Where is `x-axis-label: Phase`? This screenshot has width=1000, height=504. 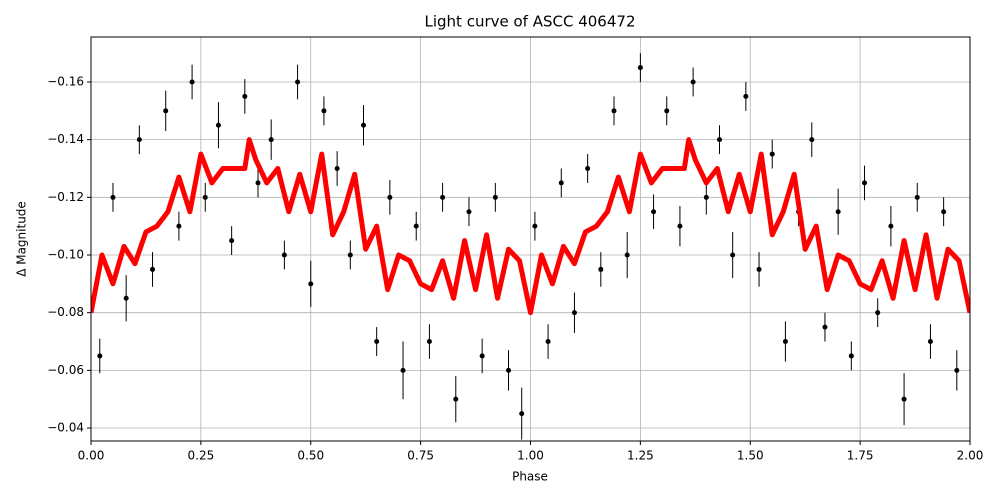
x-axis-label: Phase is located at coordinates (530, 477).